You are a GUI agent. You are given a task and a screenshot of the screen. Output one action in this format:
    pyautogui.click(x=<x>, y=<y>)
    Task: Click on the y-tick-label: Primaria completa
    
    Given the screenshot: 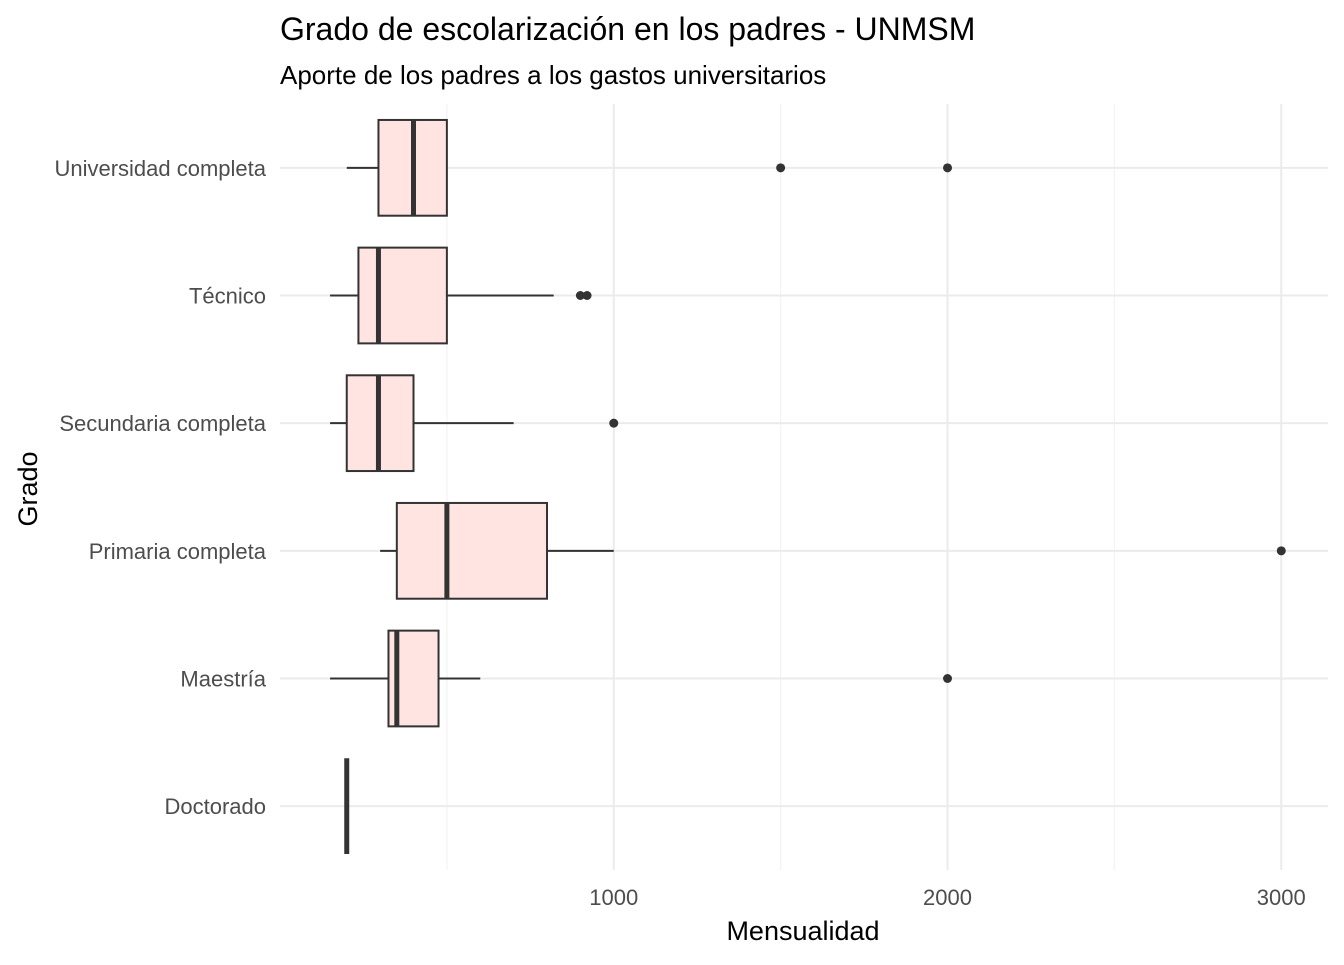 What is the action you would take?
    pyautogui.click(x=178, y=551)
    